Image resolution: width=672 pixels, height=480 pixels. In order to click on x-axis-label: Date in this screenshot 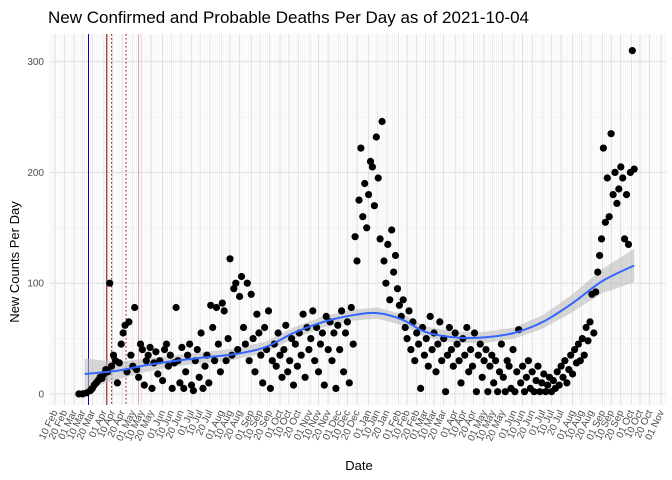, I will do `click(358, 465)`.